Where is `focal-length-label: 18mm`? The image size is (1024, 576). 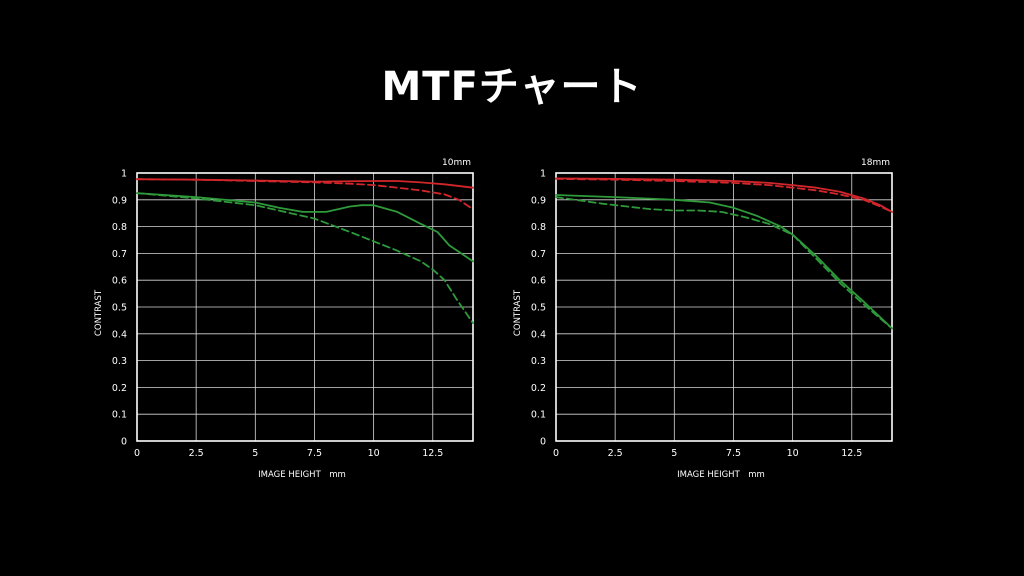 focal-length-label: 18mm is located at coordinates (875, 163).